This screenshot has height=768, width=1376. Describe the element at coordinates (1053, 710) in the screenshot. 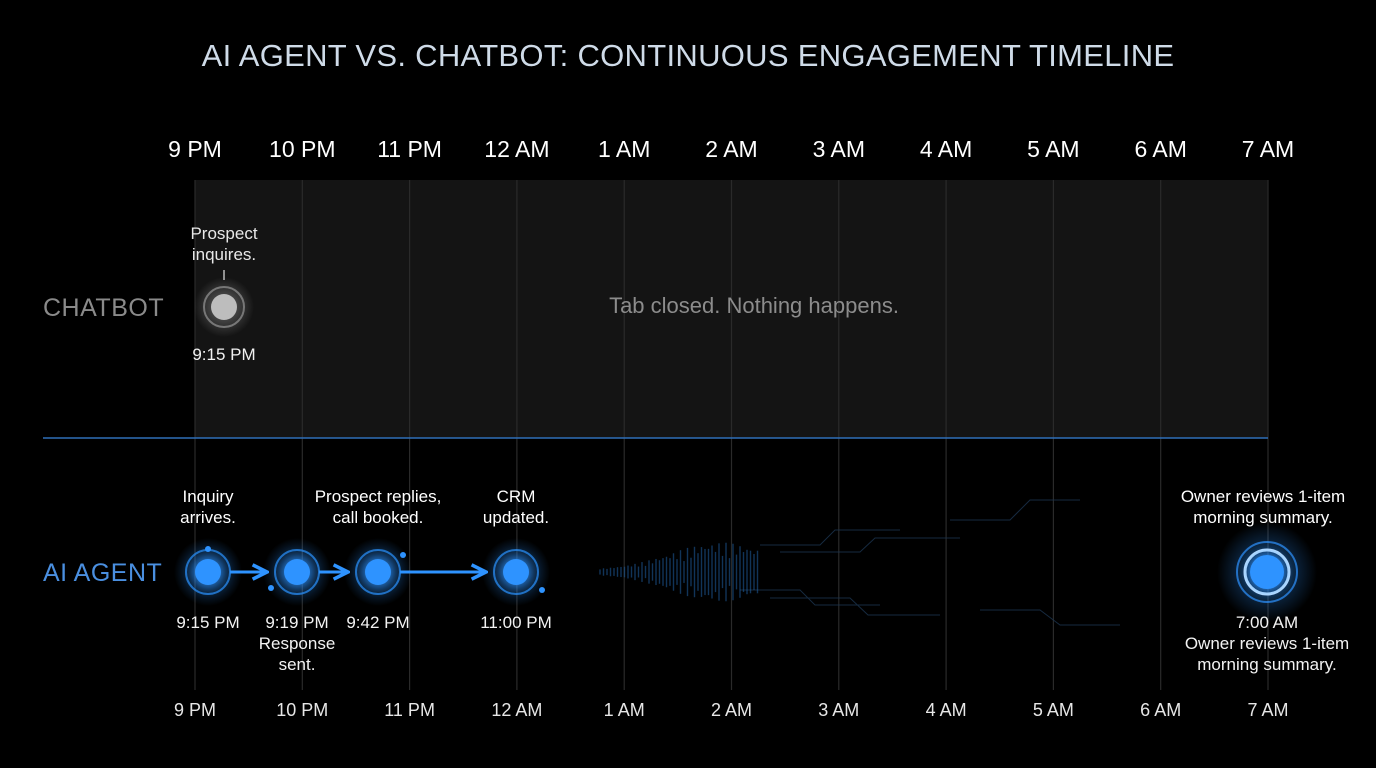

I see `bottom-tick-label: 5 AM` at that location.